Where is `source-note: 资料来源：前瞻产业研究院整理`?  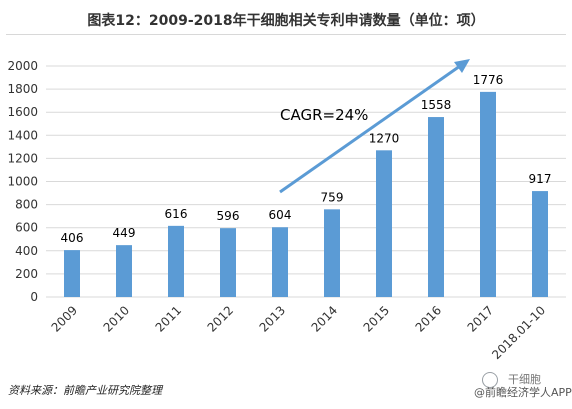 source-note: 资料来源：前瞻产业研究院整理 is located at coordinates (85, 390).